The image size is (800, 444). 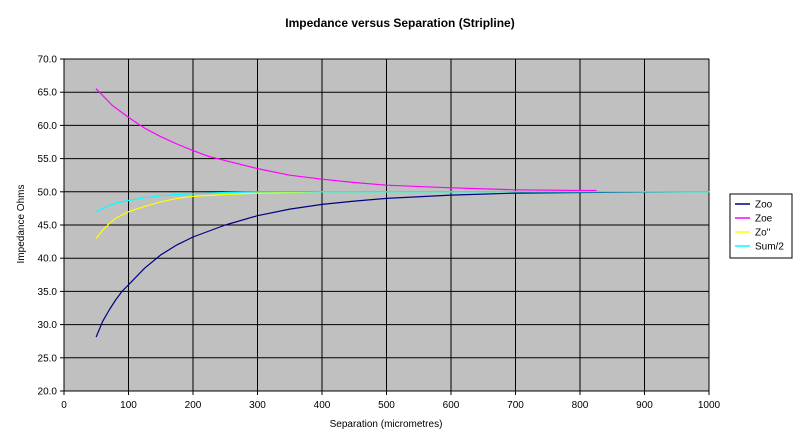 I want to click on x-tick-label: 200, so click(x=193, y=405).